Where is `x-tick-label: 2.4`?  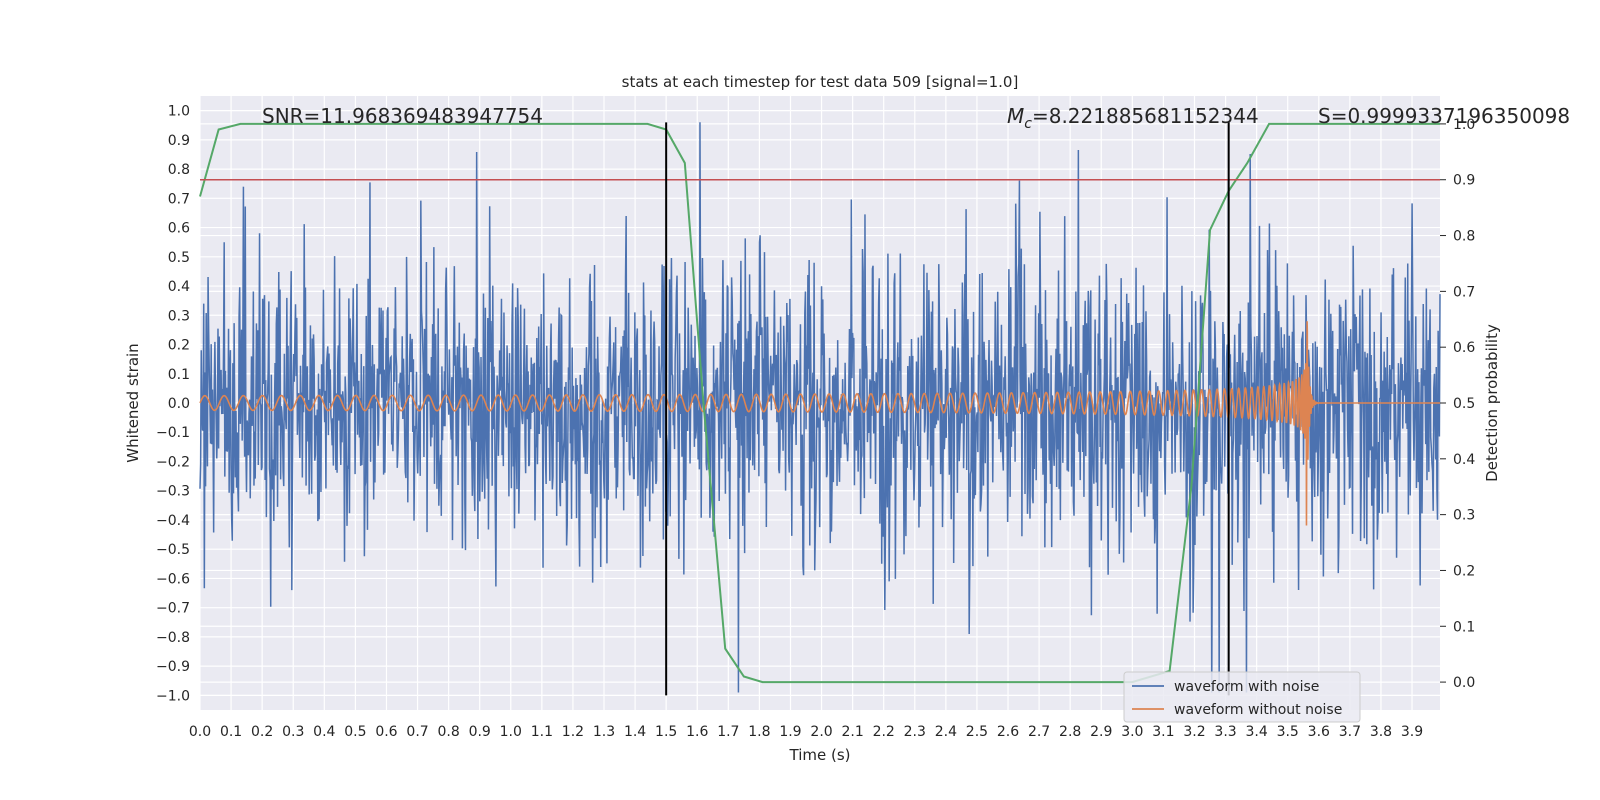
x-tick-label: 2.4 is located at coordinates (946, 732).